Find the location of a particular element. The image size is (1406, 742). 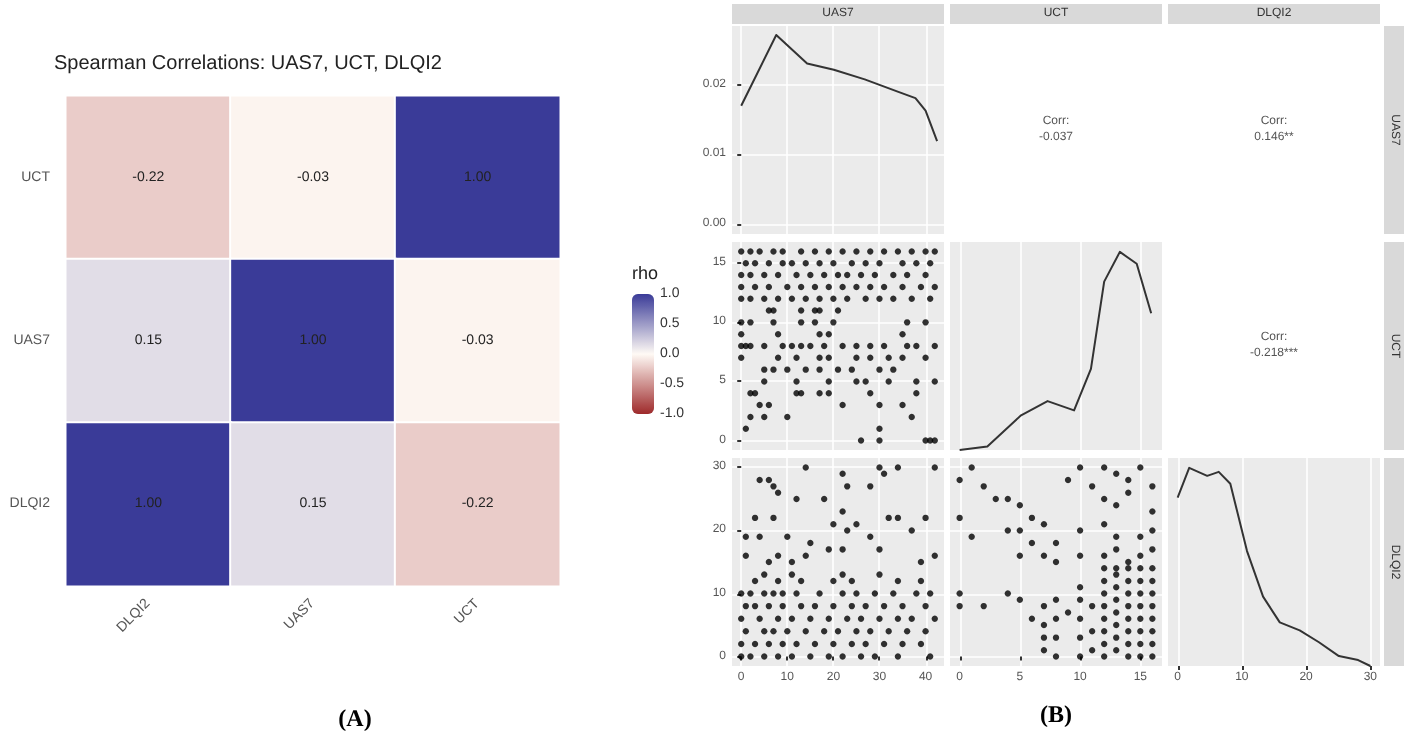

text: (B) is located at coordinates (1056, 714).